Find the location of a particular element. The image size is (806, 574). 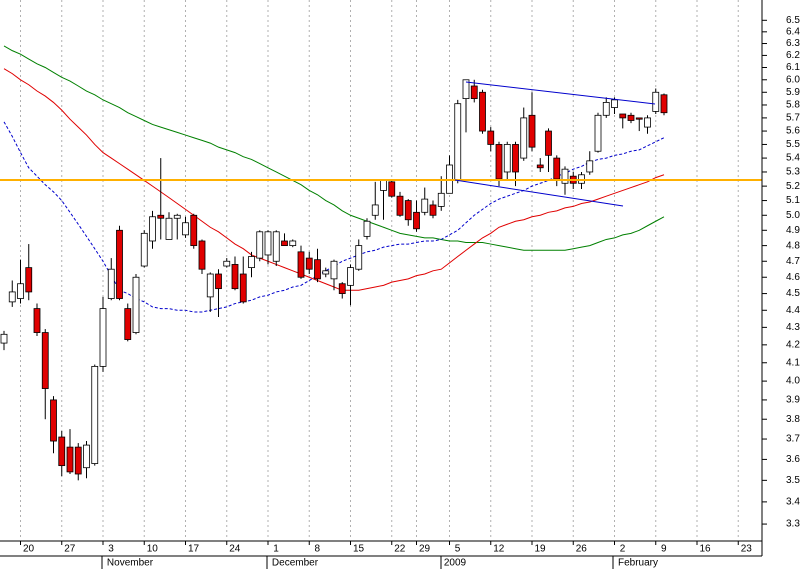

y-tick-label: 4.8 is located at coordinates (793, 245).